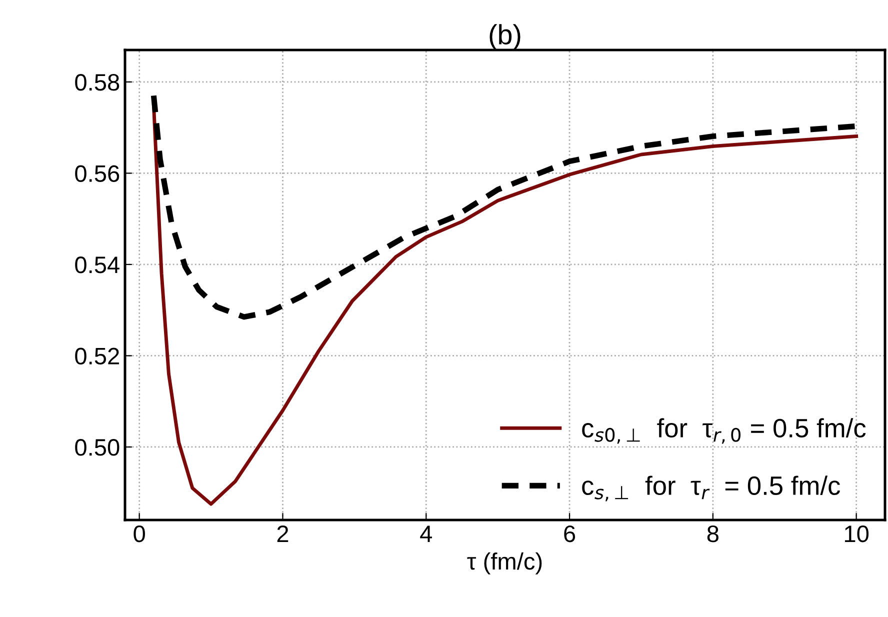  Describe the element at coordinates (139, 533) in the screenshot. I see `x-tick-label: 0` at that location.